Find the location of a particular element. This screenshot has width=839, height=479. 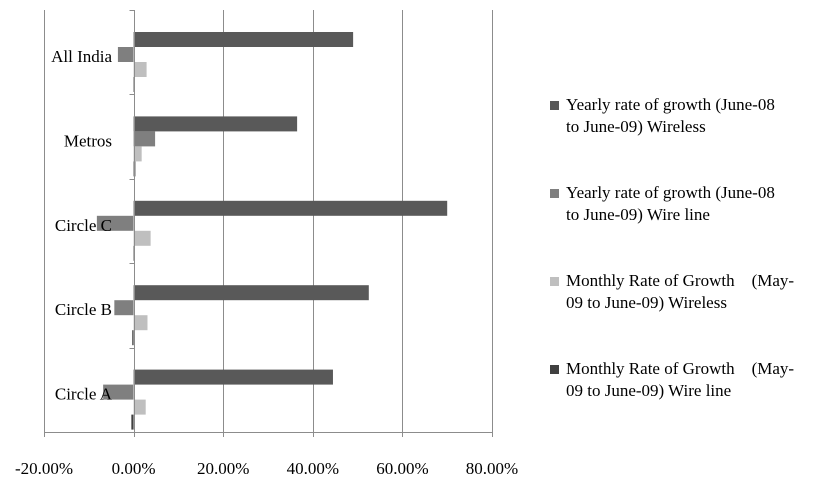

x-tick-label: 20.00% is located at coordinates (223, 468).